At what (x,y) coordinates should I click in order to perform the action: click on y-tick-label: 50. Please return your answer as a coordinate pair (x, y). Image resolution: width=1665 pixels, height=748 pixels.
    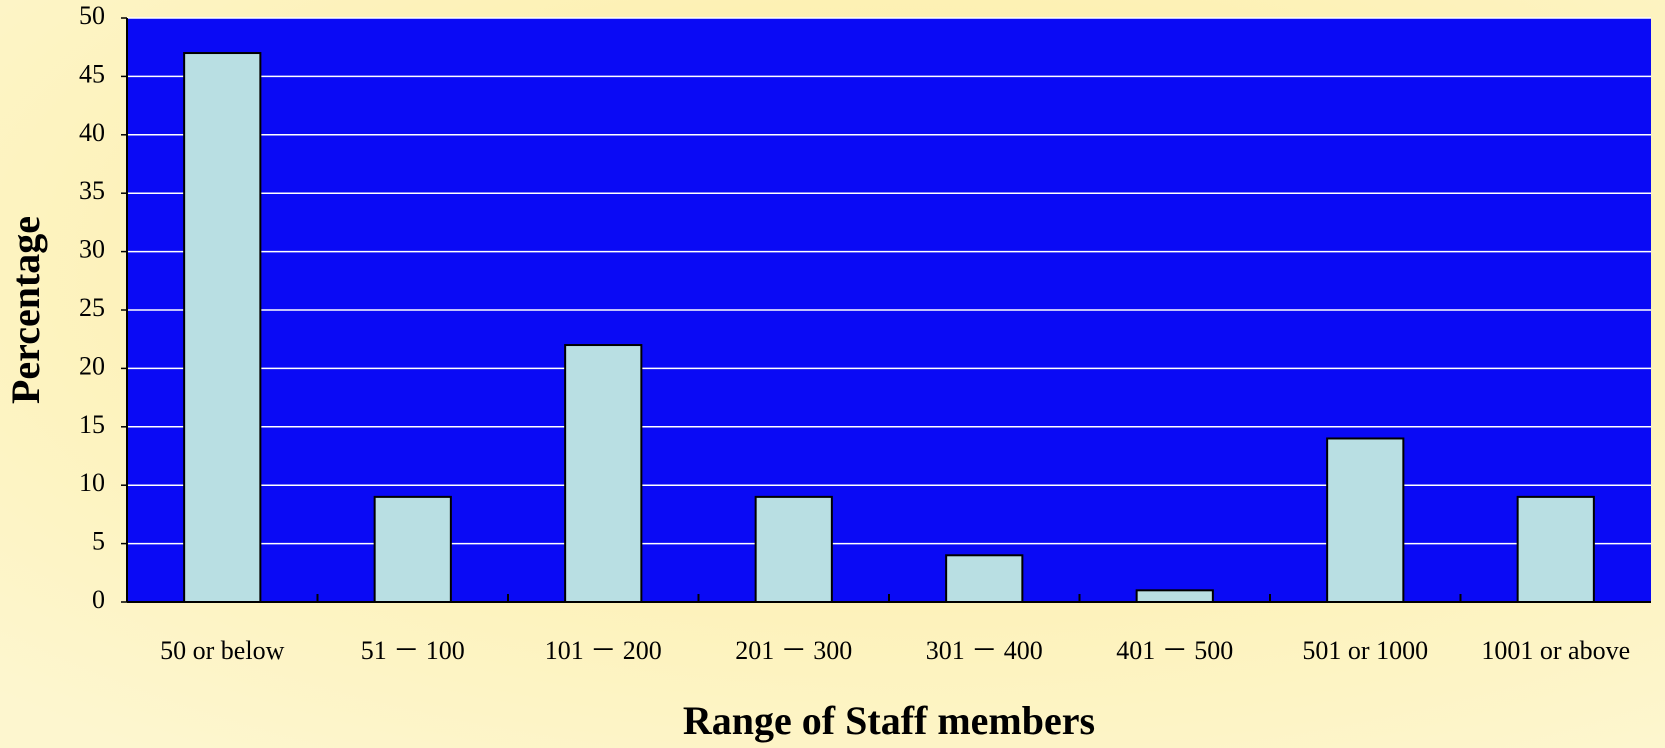
    Looking at the image, I should click on (92, 15).